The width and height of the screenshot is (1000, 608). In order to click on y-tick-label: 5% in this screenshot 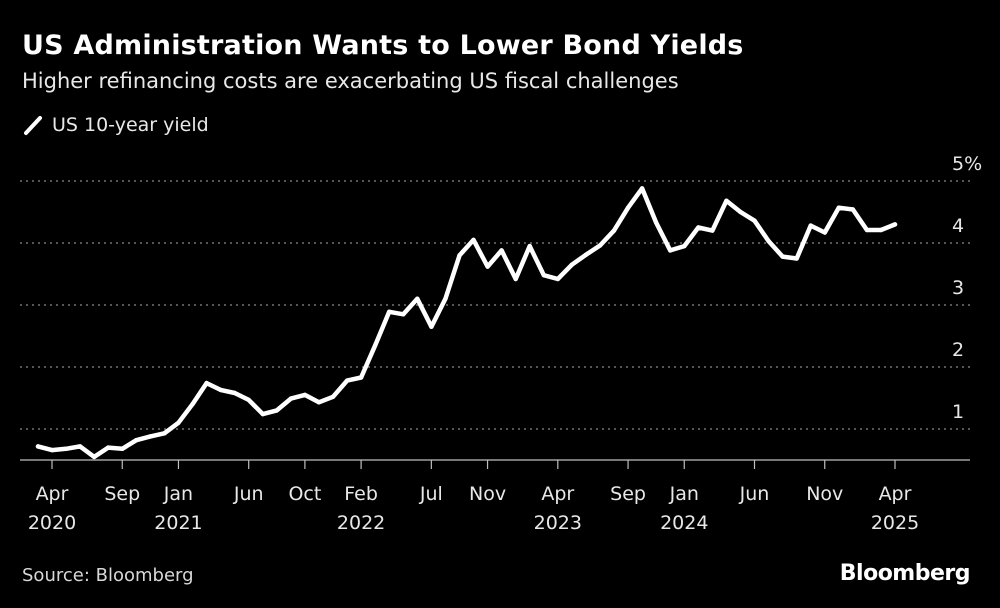, I will do `click(967, 164)`.